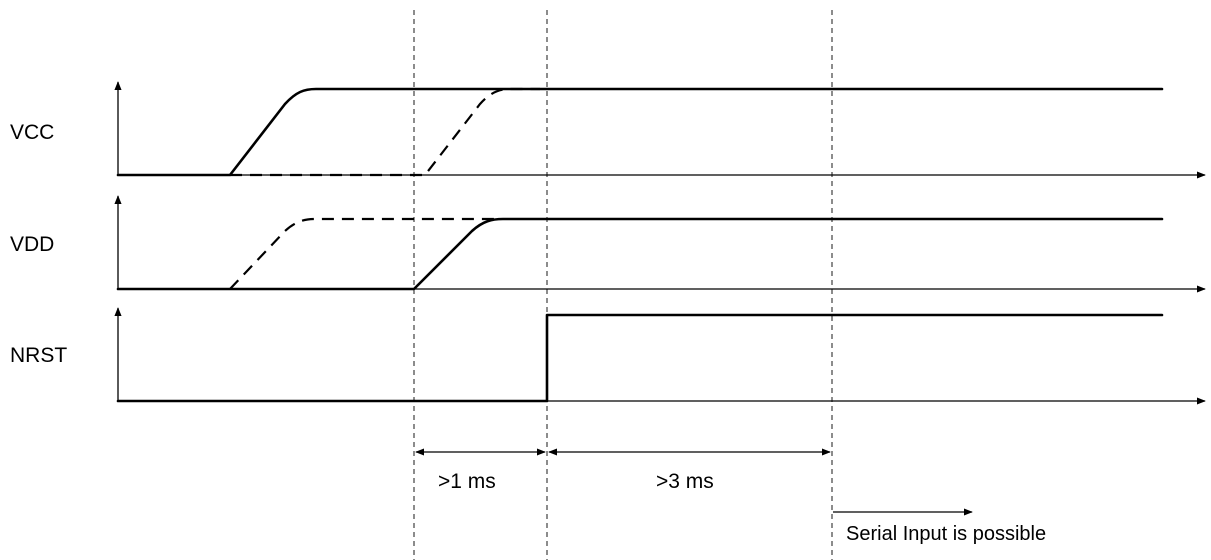 Image resolution: width=1211 pixels, height=560 pixels. Describe the element at coordinates (946, 534) in the screenshot. I see `serial-input-note: Serial Input is possible` at that location.